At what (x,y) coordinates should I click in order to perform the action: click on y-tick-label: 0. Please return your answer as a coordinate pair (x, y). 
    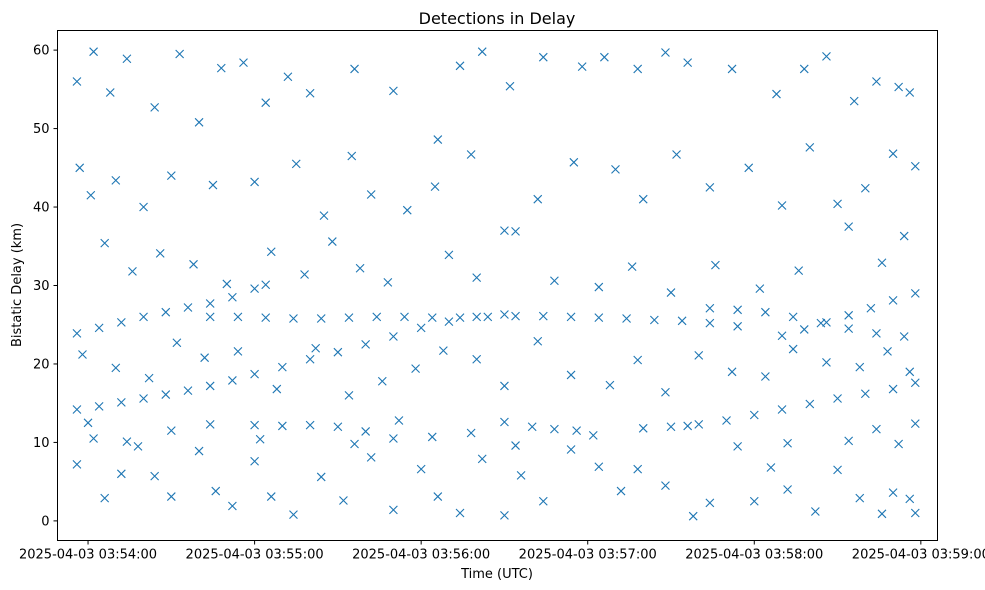
    Looking at the image, I should click on (45, 521).